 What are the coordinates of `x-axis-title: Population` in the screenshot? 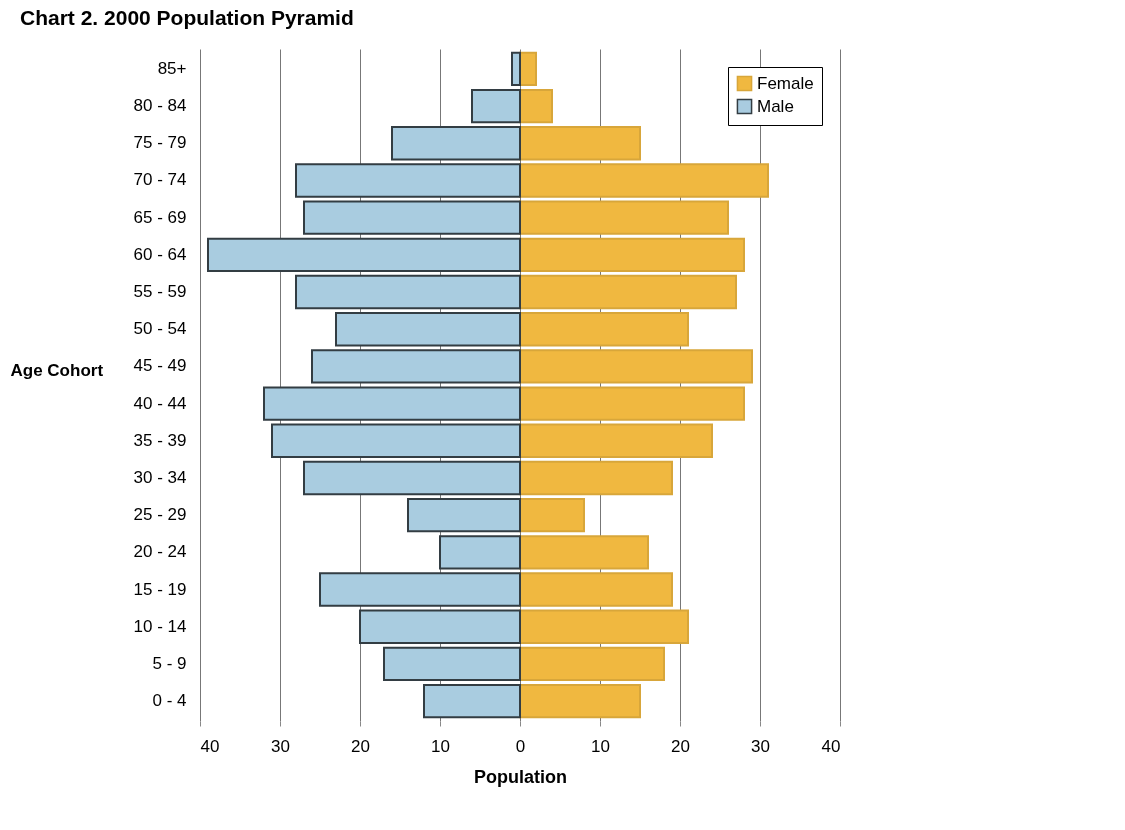 It's located at (520, 776).